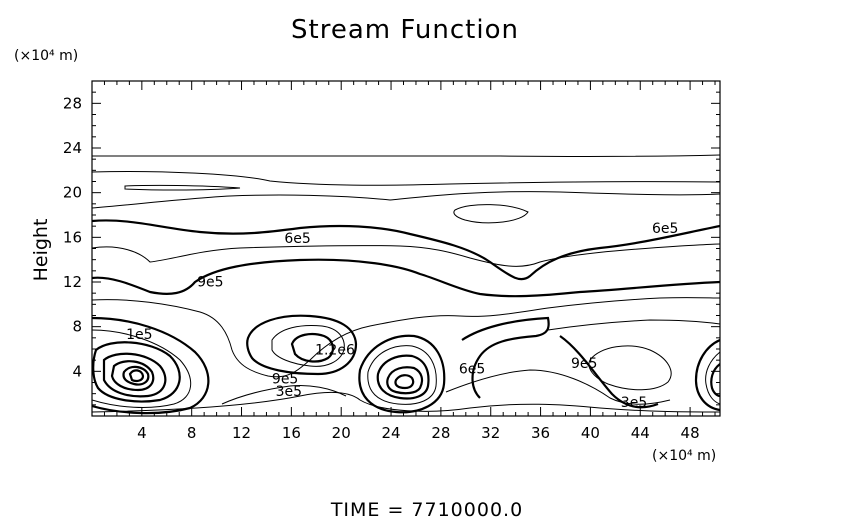 The image size is (854, 519). What do you see at coordinates (241, 433) in the screenshot?
I see `x-tick-label: 12` at bounding box center [241, 433].